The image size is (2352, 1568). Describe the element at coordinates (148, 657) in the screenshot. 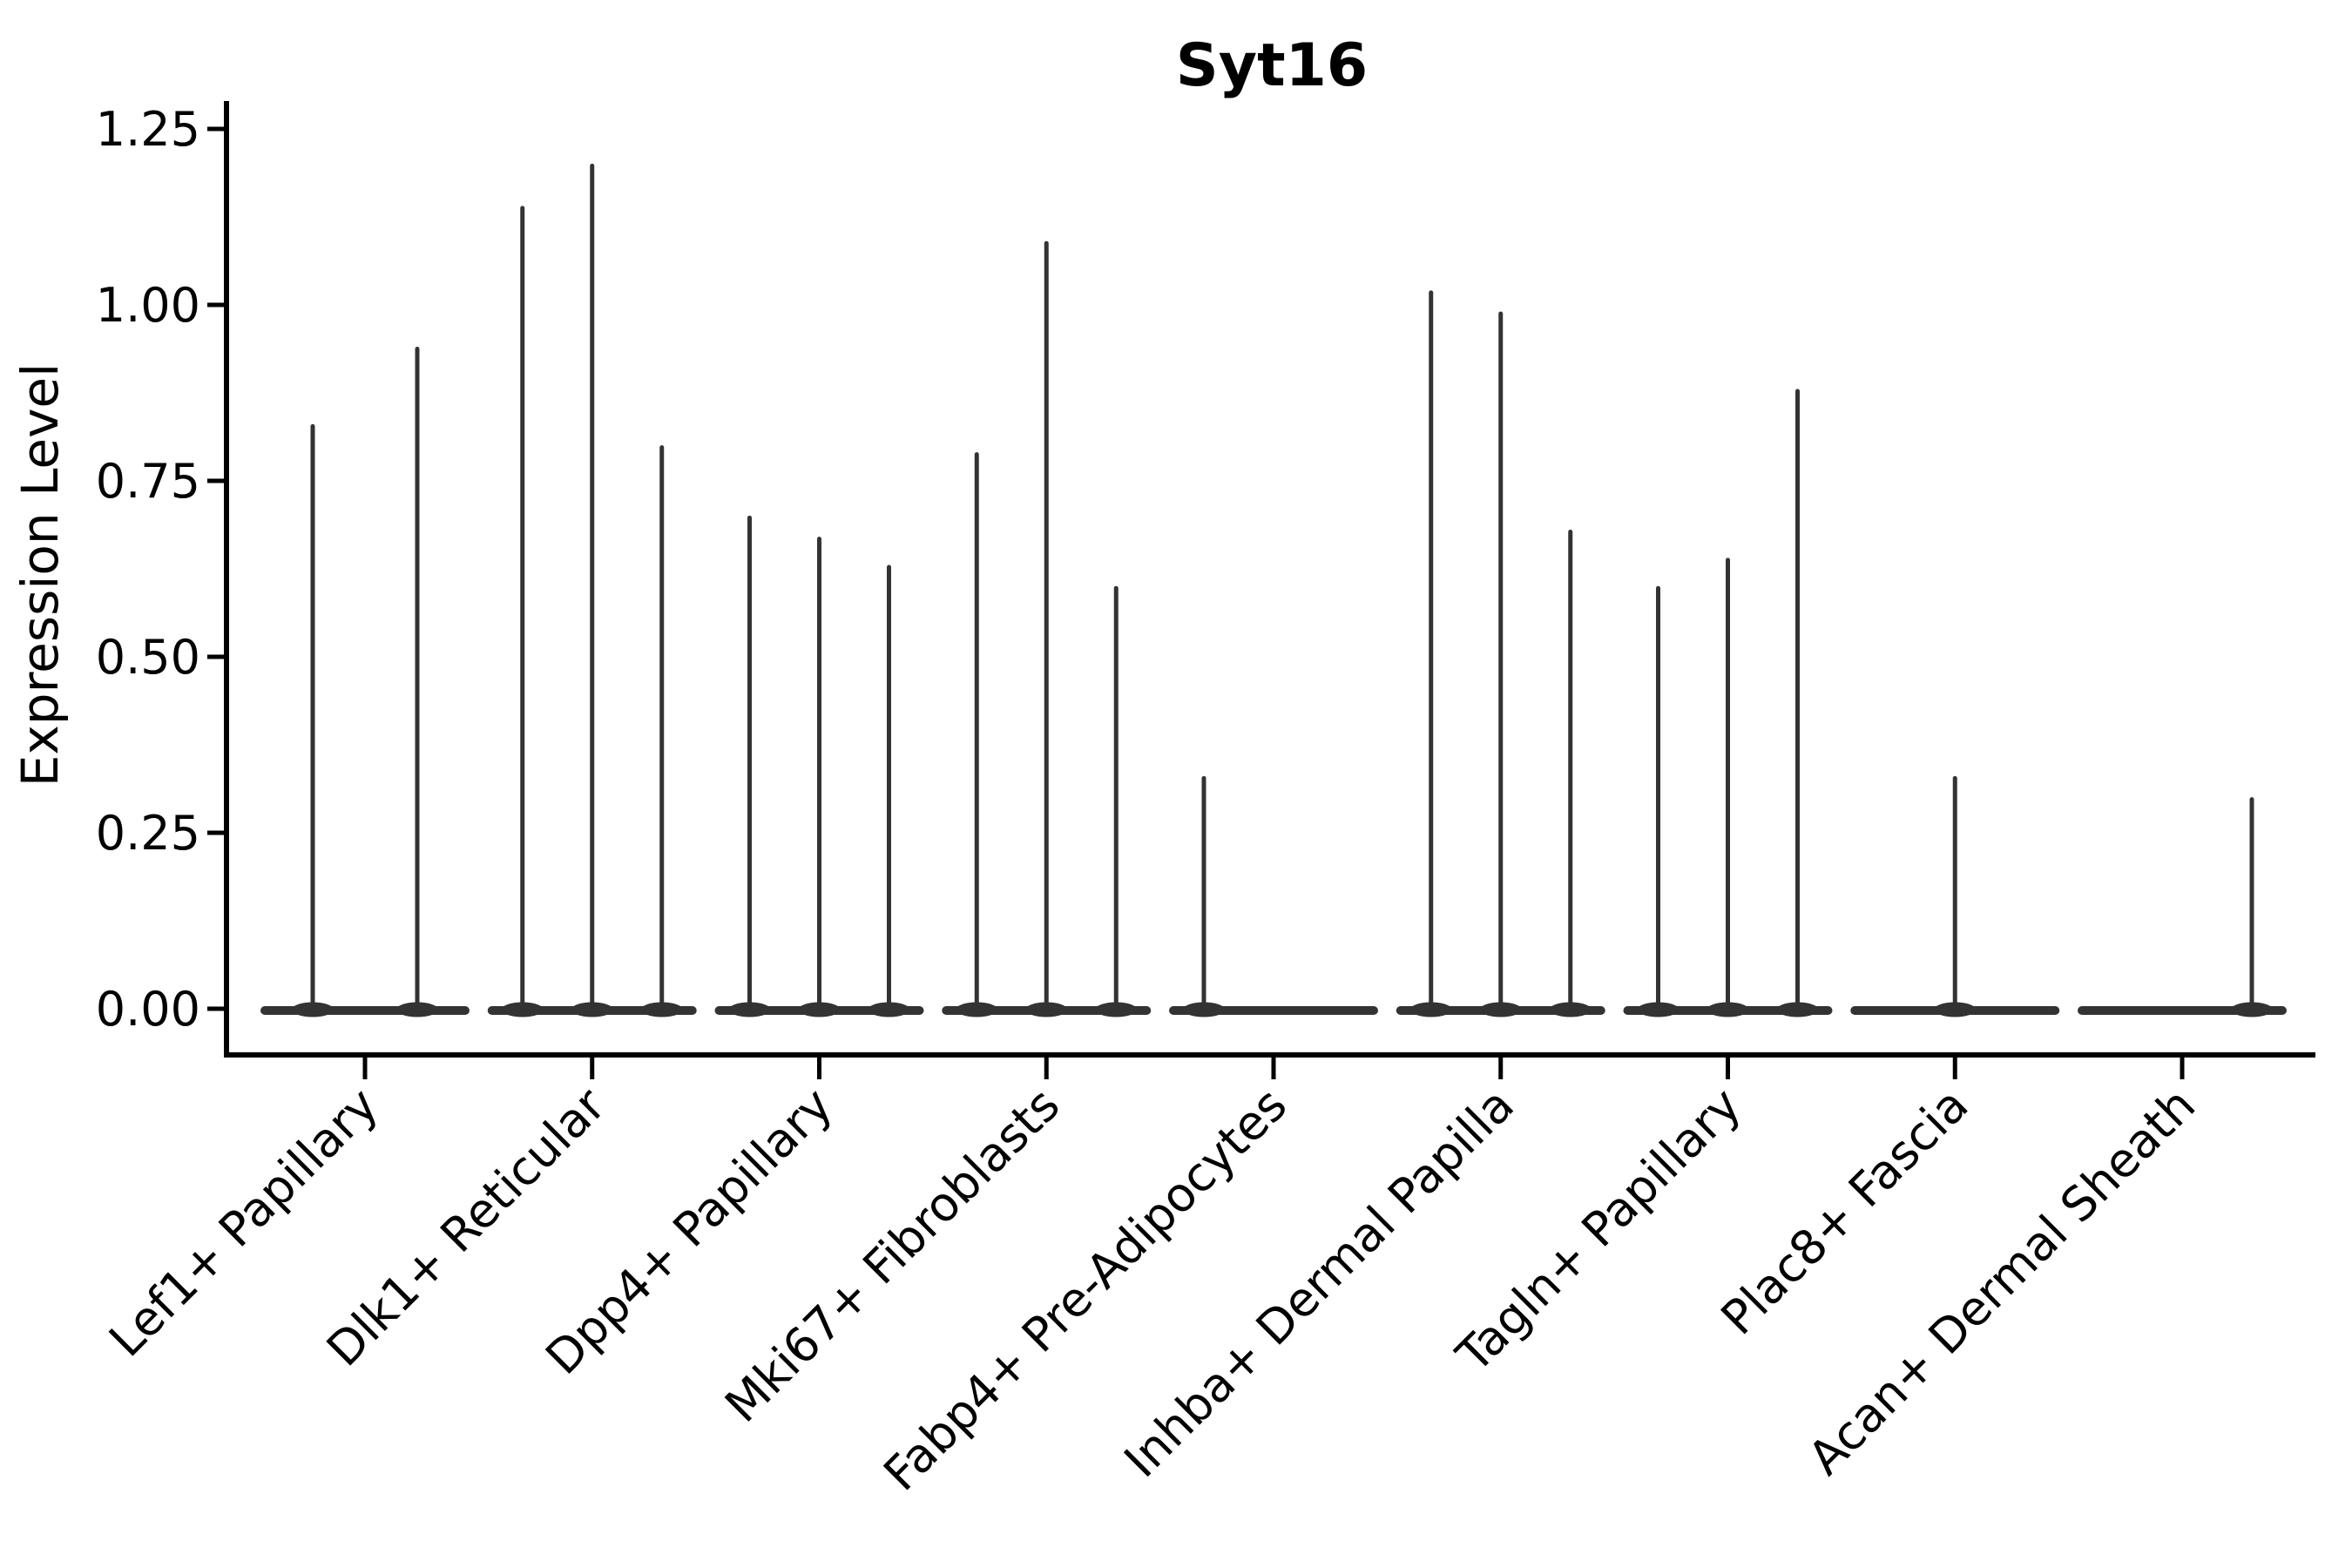

I see `y-tick-label: 0.50` at that location.